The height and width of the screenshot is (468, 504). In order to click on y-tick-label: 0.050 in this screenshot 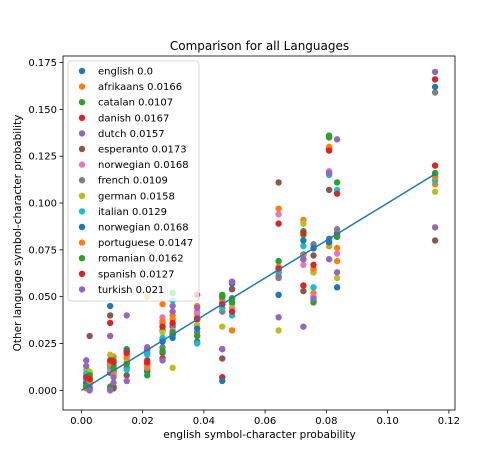, I will do `click(42, 297)`.